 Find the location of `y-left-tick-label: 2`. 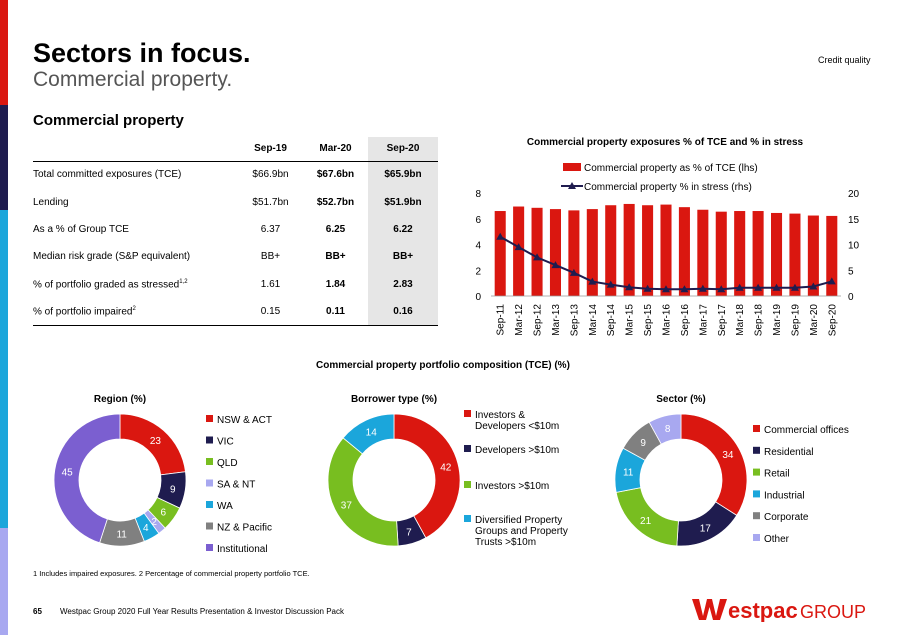

y-left-tick-label: 2 is located at coordinates (478, 271).